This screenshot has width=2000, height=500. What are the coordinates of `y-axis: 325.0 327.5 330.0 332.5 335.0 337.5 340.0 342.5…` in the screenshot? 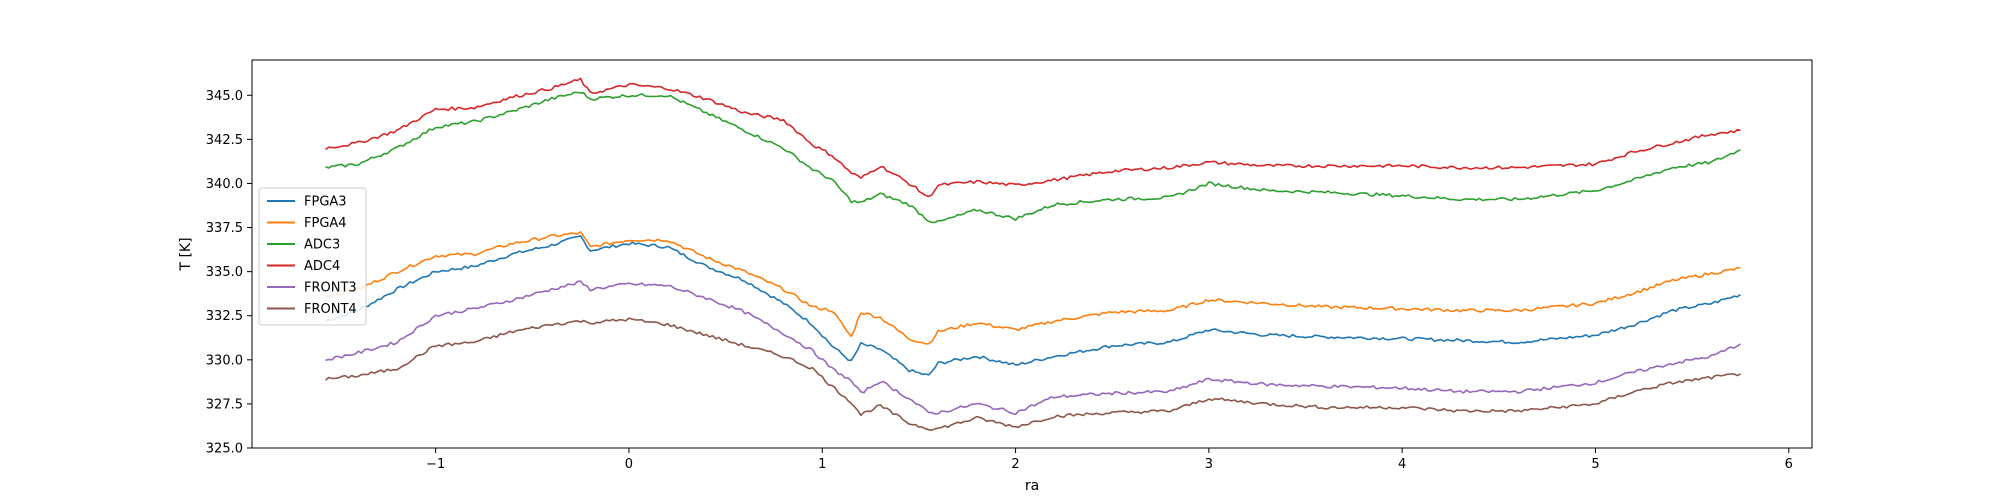 It's located at (229, 273).